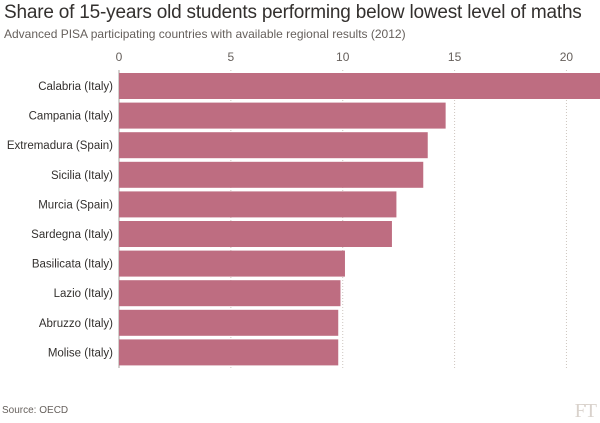 The width and height of the screenshot is (600, 423). Describe the element at coordinates (72, 265) in the screenshot. I see `category-label: Basilicata (Italy)` at that location.